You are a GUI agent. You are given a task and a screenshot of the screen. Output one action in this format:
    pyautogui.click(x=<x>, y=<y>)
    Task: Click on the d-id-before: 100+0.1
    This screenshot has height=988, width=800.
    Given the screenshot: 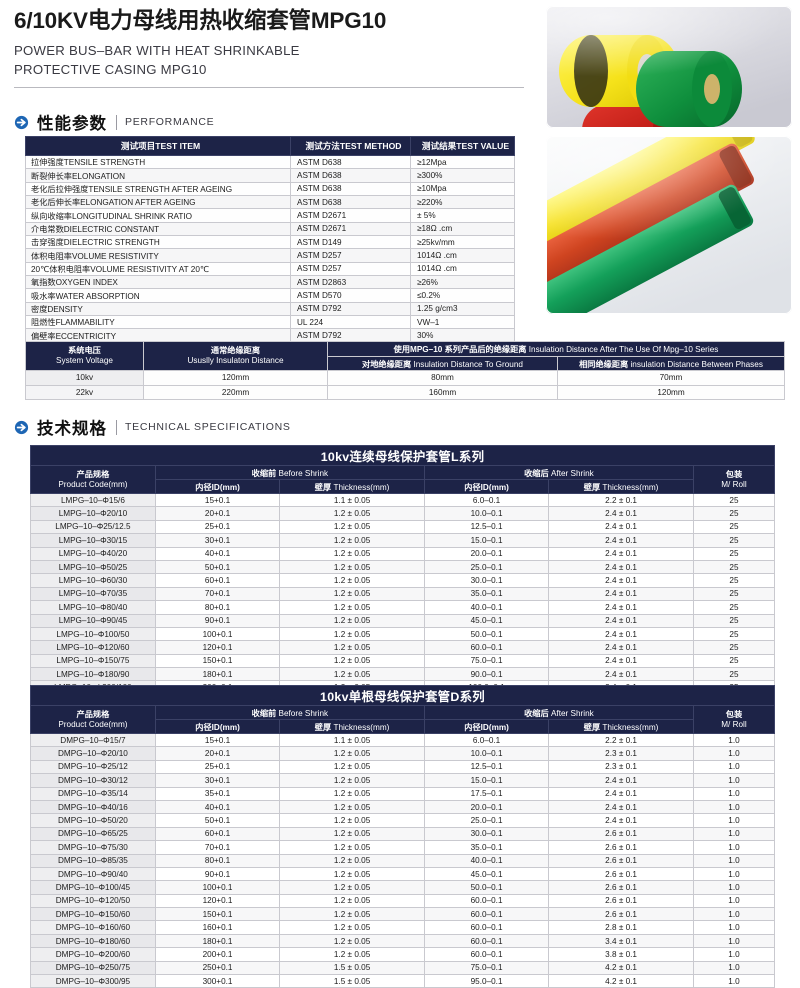 What is the action you would take?
    pyautogui.click(x=217, y=887)
    